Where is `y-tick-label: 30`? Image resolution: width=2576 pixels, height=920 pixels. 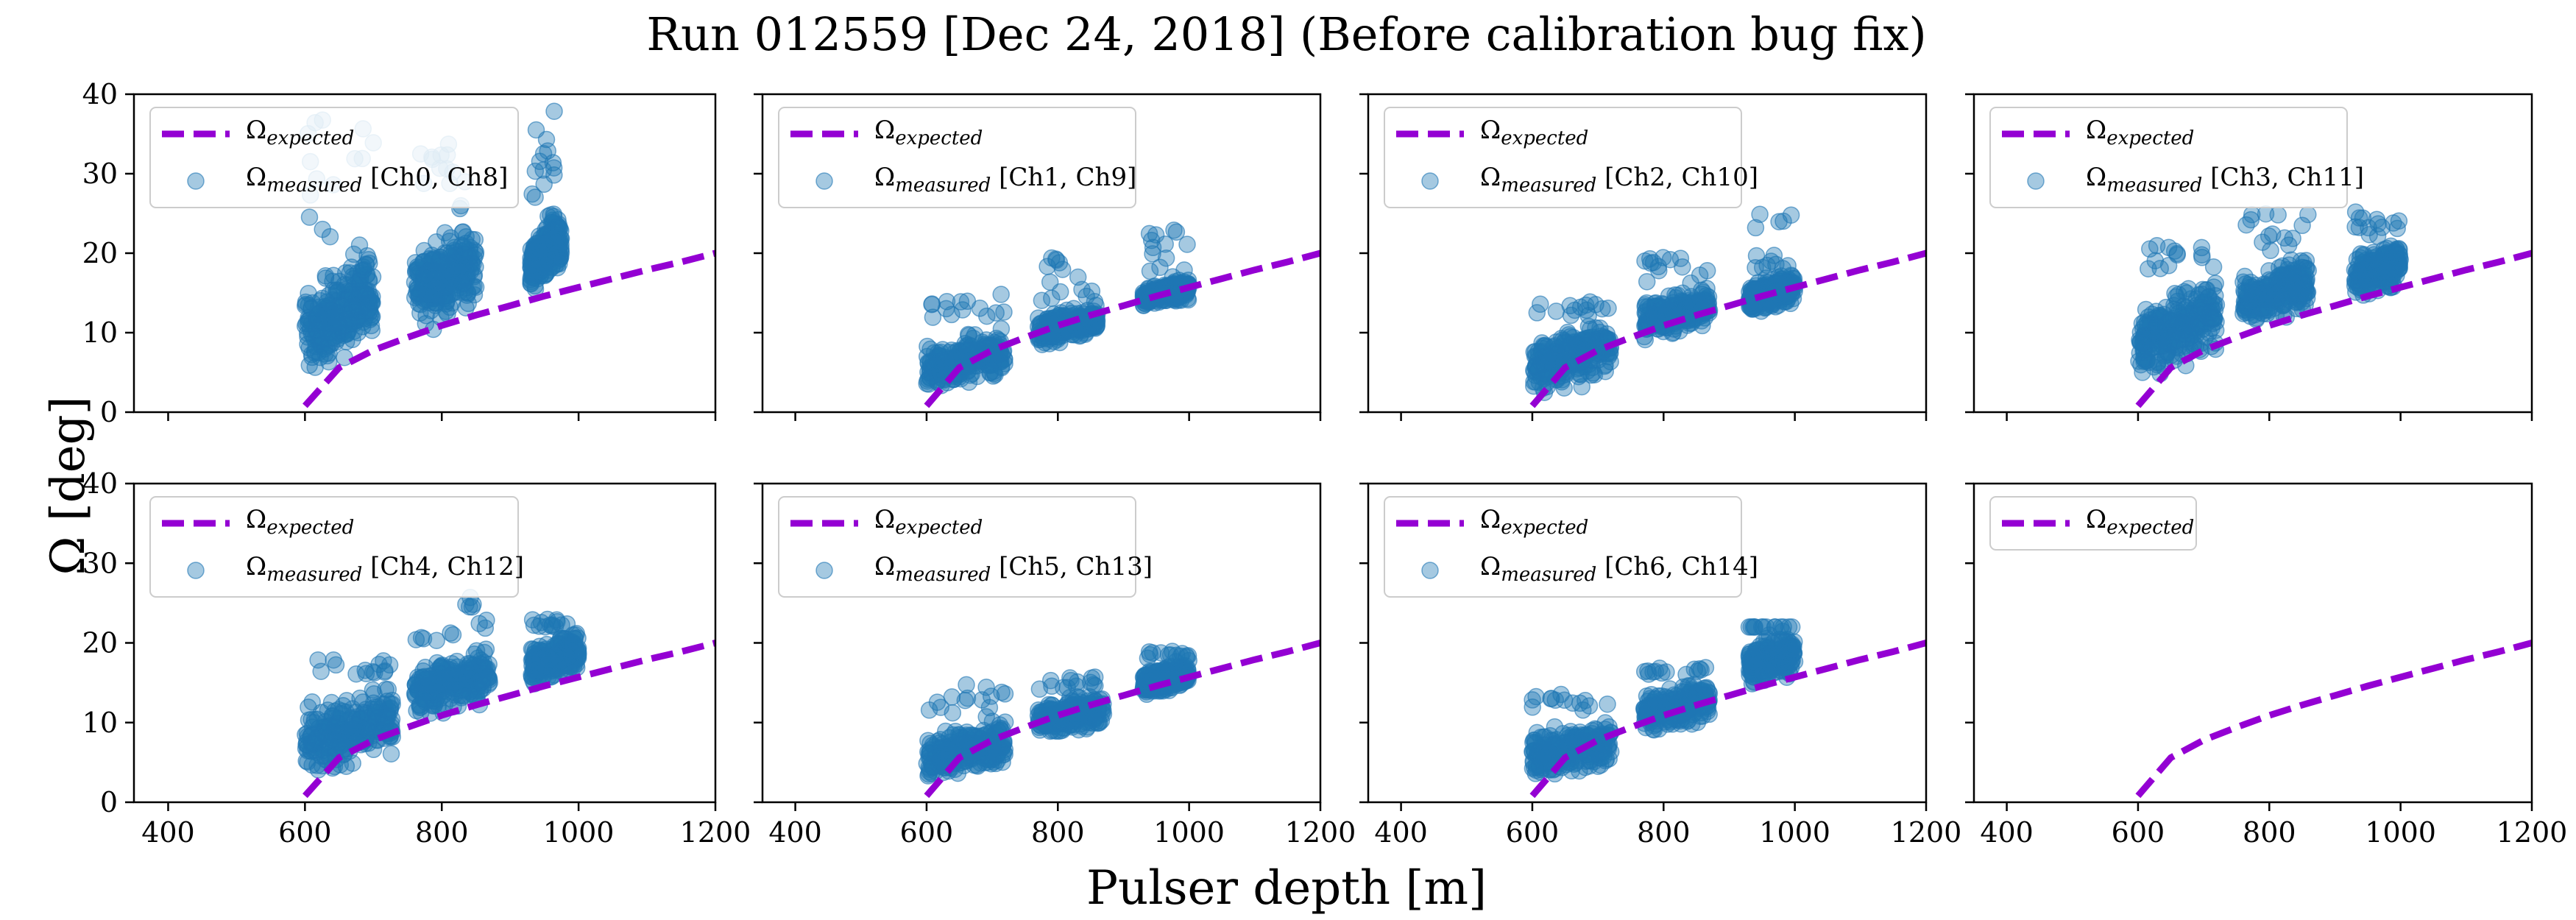 y-tick-label: 30 is located at coordinates (100, 563).